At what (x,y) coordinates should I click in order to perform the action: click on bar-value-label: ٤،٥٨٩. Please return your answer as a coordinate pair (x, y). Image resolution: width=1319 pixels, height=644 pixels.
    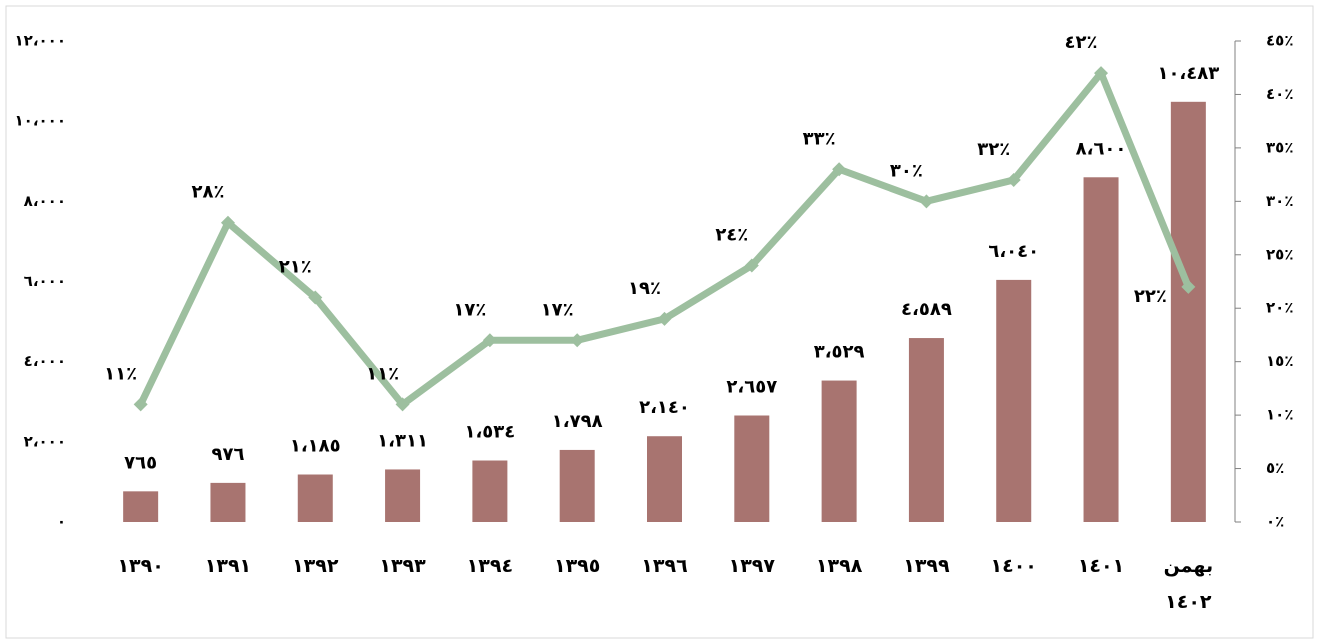
    Looking at the image, I should click on (926, 309).